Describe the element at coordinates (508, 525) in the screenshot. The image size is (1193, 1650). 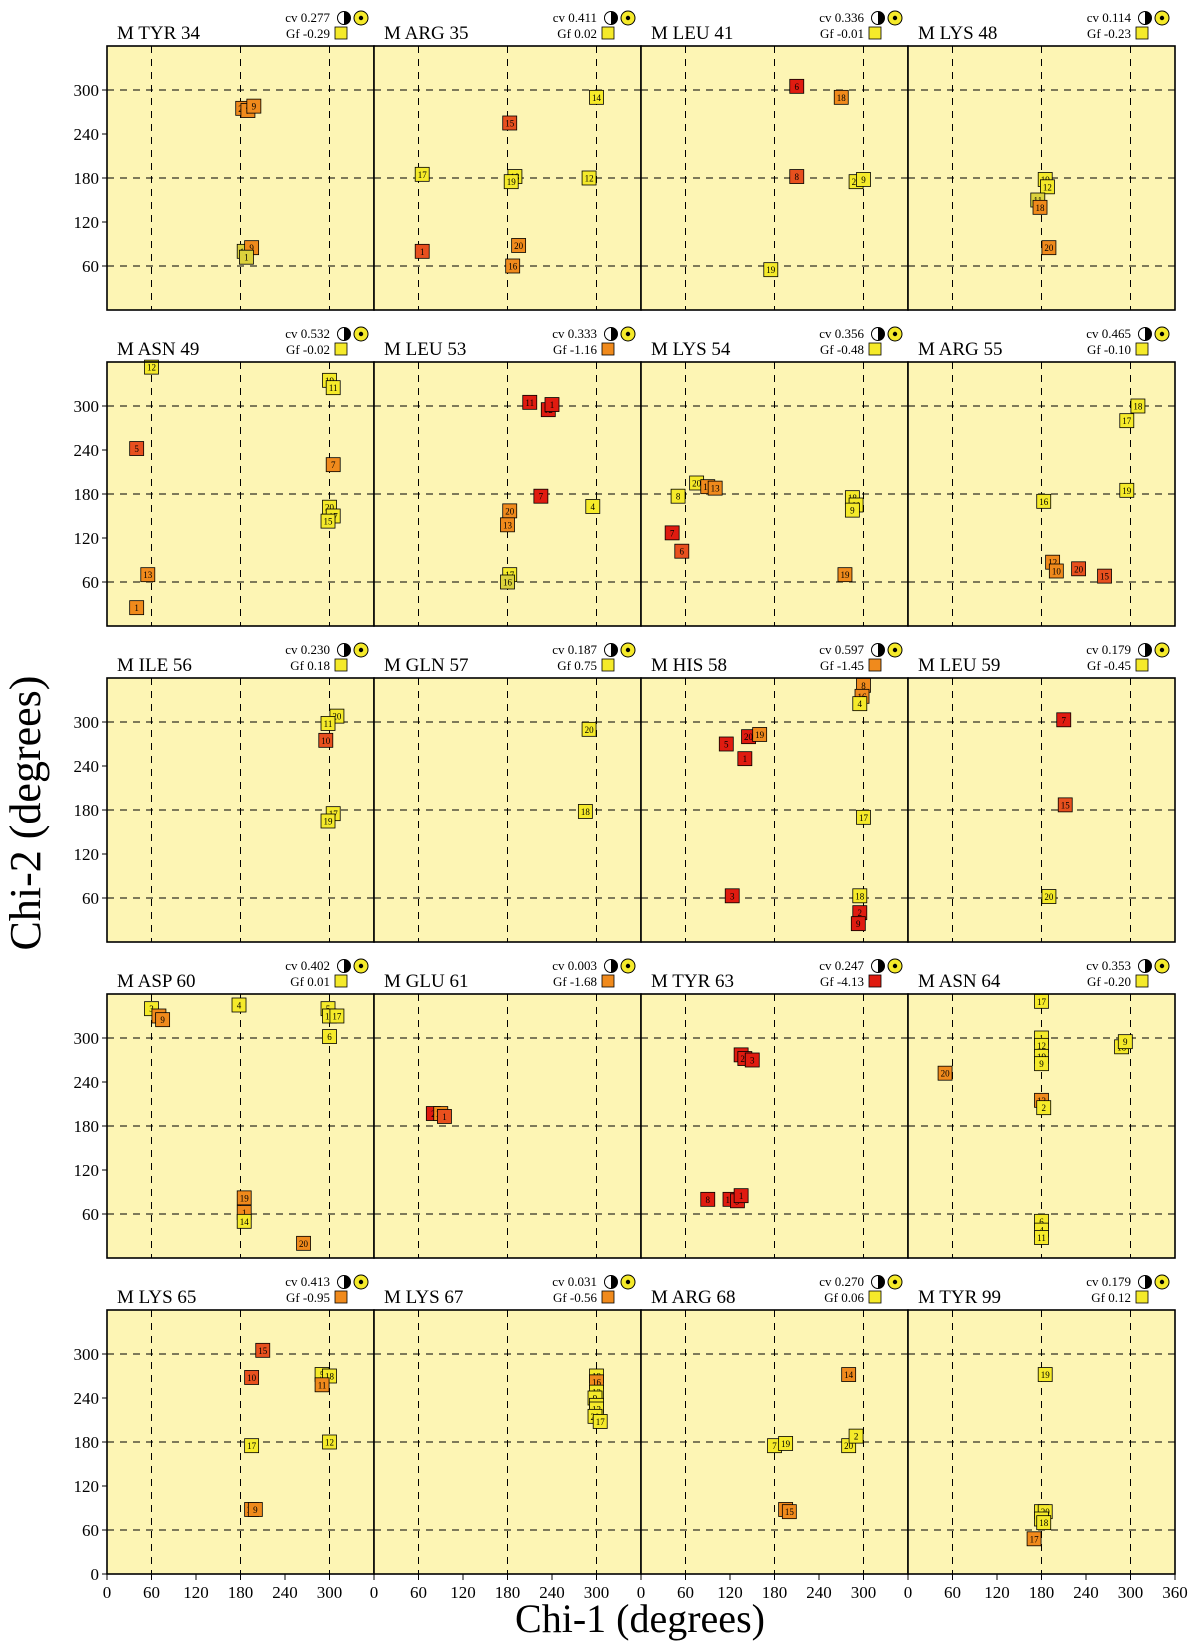
I see `point-label: 13` at that location.